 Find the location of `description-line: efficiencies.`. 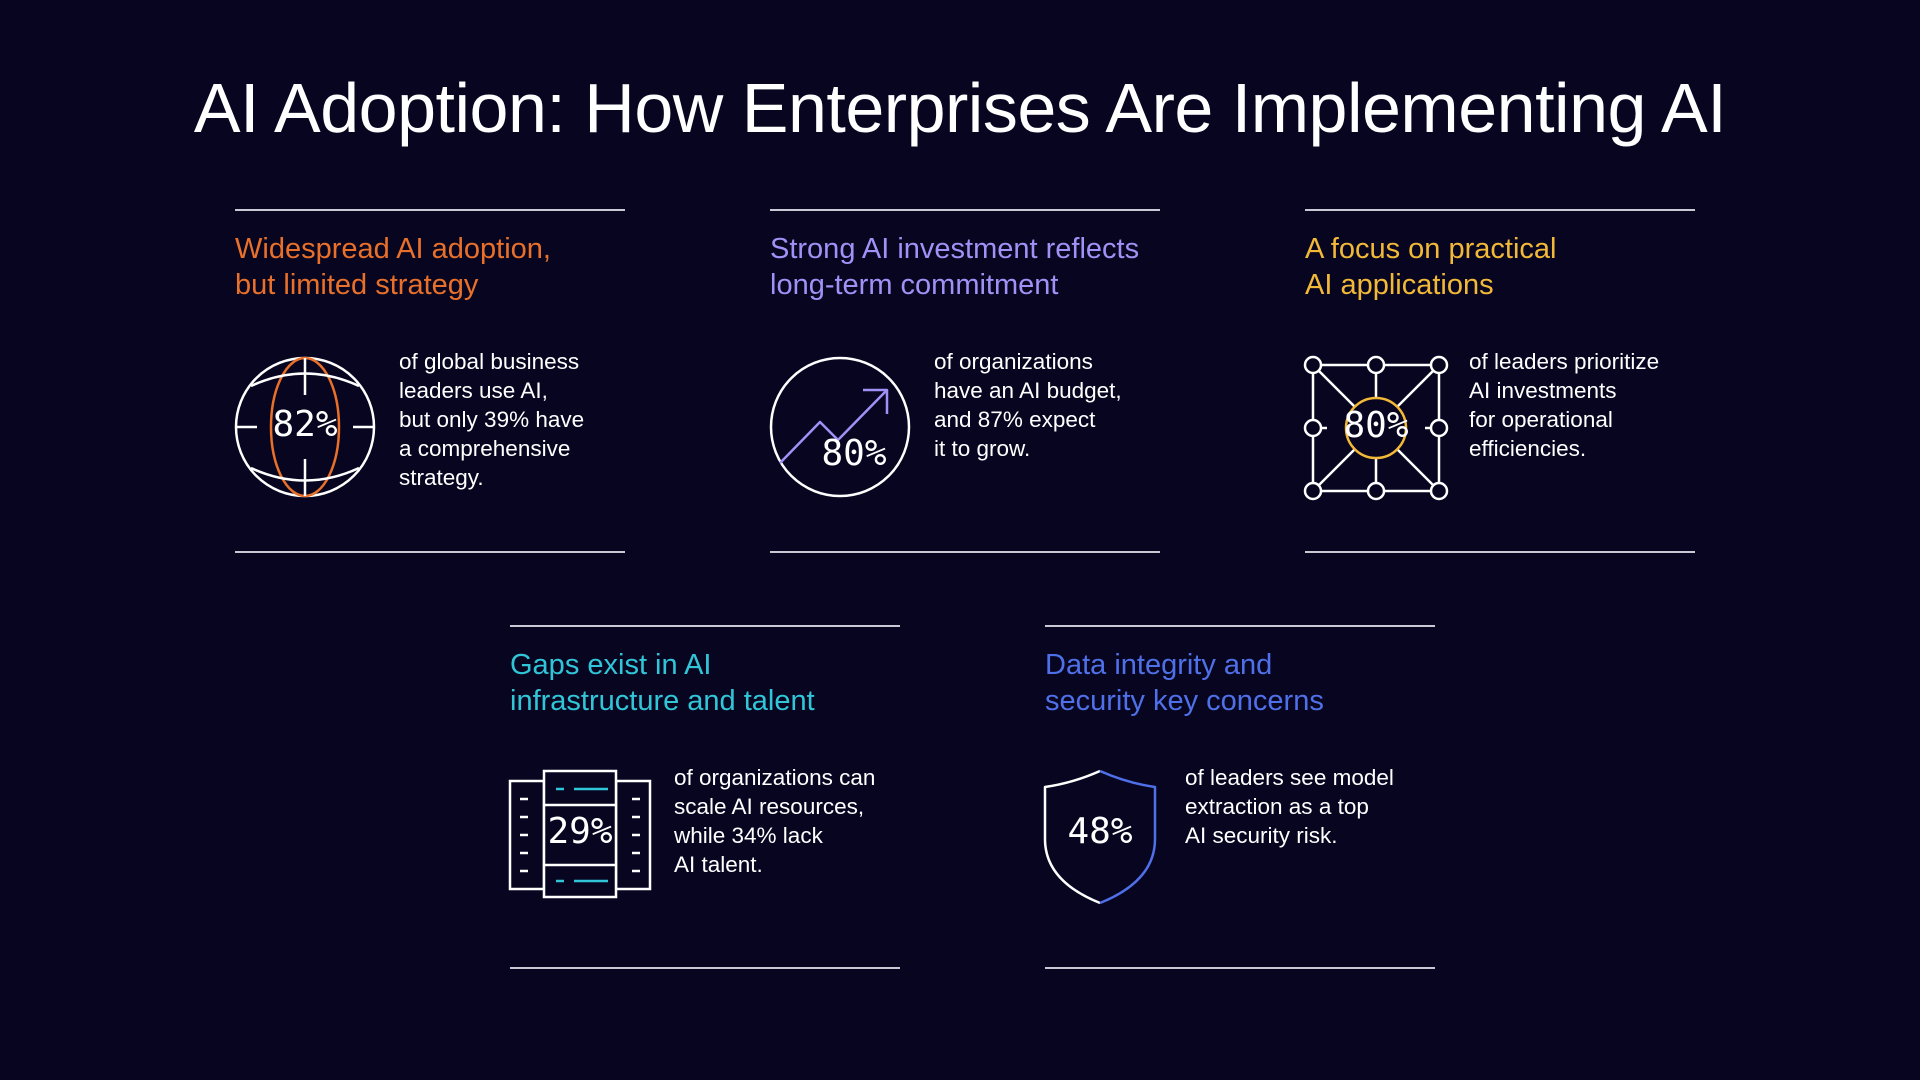

description-line: efficiencies. is located at coordinates (1528, 448).